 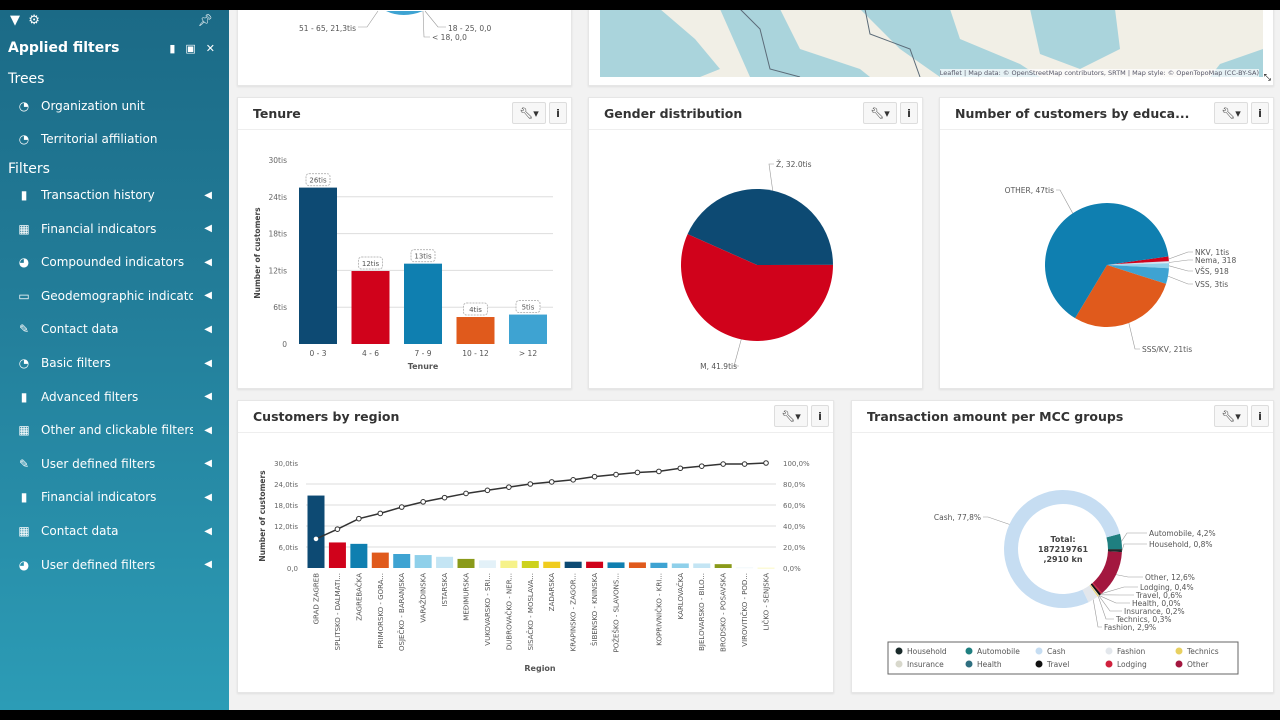 What do you see at coordinates (98, 564) in the screenshot?
I see `filter-item-label: User defined filters` at bounding box center [98, 564].